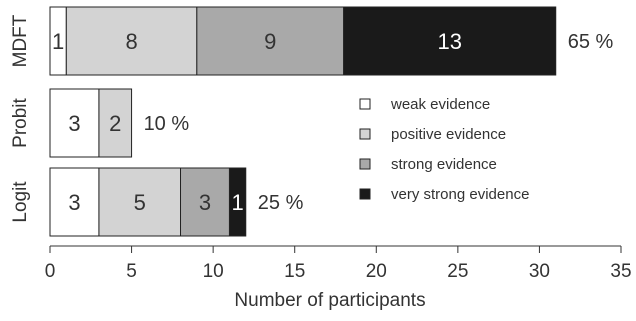 This screenshot has height=321, width=636. Describe the element at coordinates (167, 124) in the screenshot. I see `percent-label: 10 %` at that location.